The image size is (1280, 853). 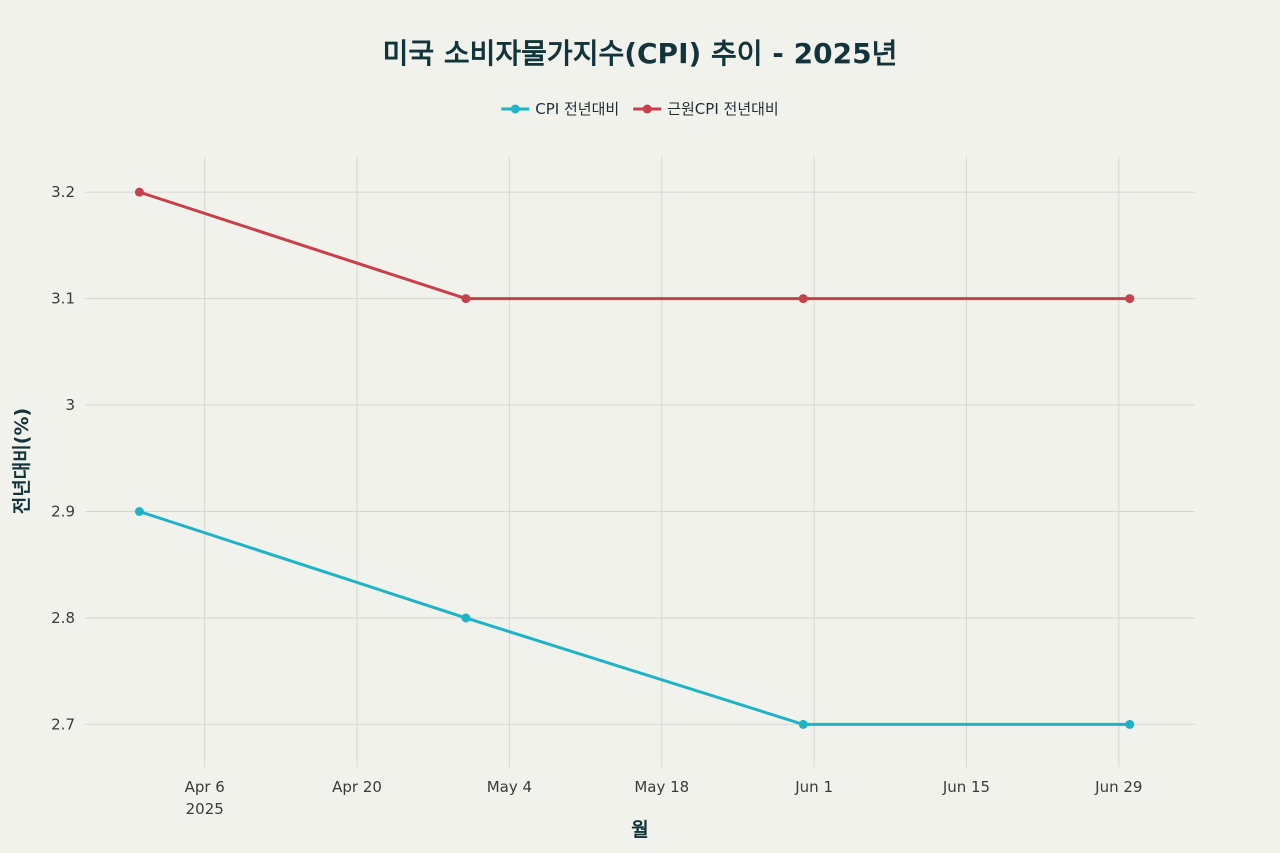 What do you see at coordinates (63, 458) in the screenshot?
I see `y-axis-ticks: 2.7 2.8 2.9 3 3.1 3.2` at bounding box center [63, 458].